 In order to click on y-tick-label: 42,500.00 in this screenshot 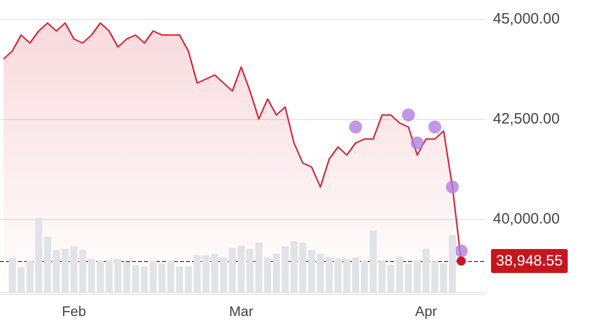, I will do `click(526, 119)`.